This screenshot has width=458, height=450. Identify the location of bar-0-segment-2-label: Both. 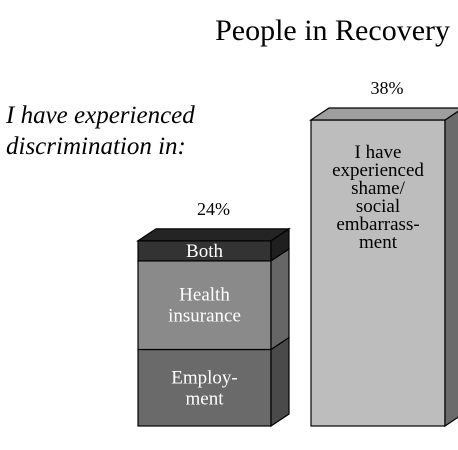
(204, 251).